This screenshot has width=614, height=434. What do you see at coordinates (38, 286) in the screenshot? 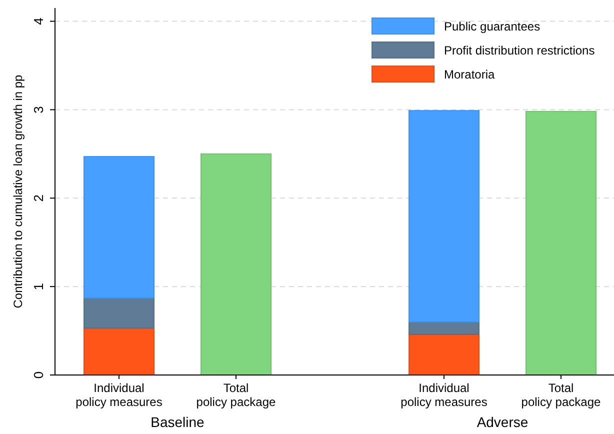
I see `y-tick-label: 1` at bounding box center [38, 286].